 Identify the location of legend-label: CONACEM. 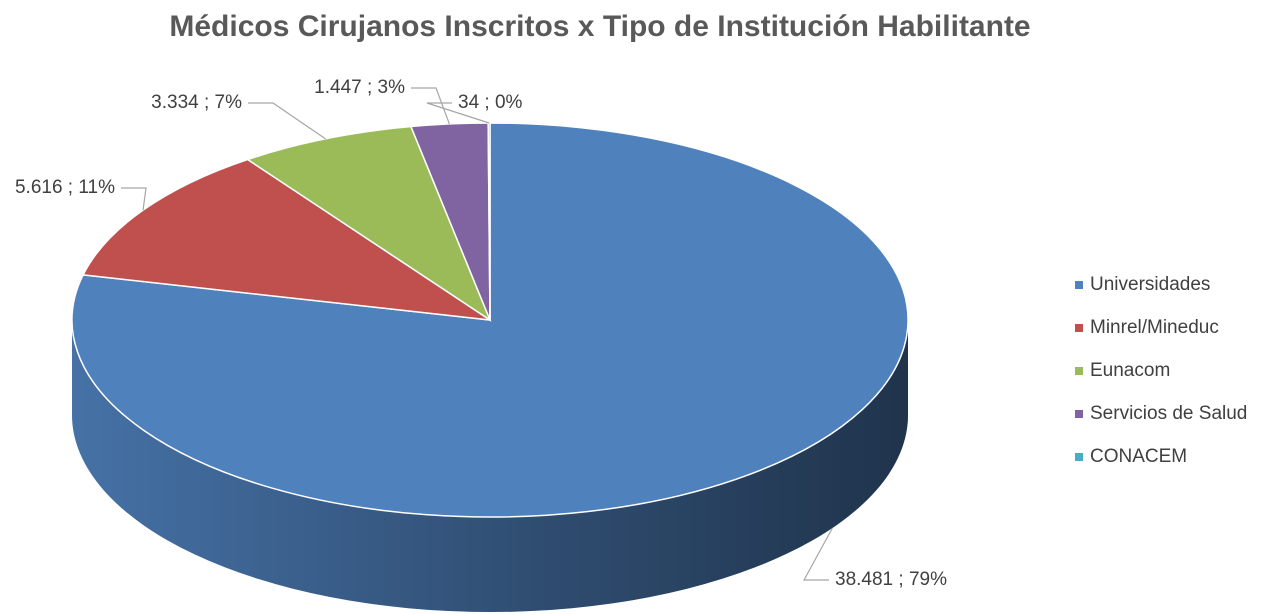
(1138, 456).